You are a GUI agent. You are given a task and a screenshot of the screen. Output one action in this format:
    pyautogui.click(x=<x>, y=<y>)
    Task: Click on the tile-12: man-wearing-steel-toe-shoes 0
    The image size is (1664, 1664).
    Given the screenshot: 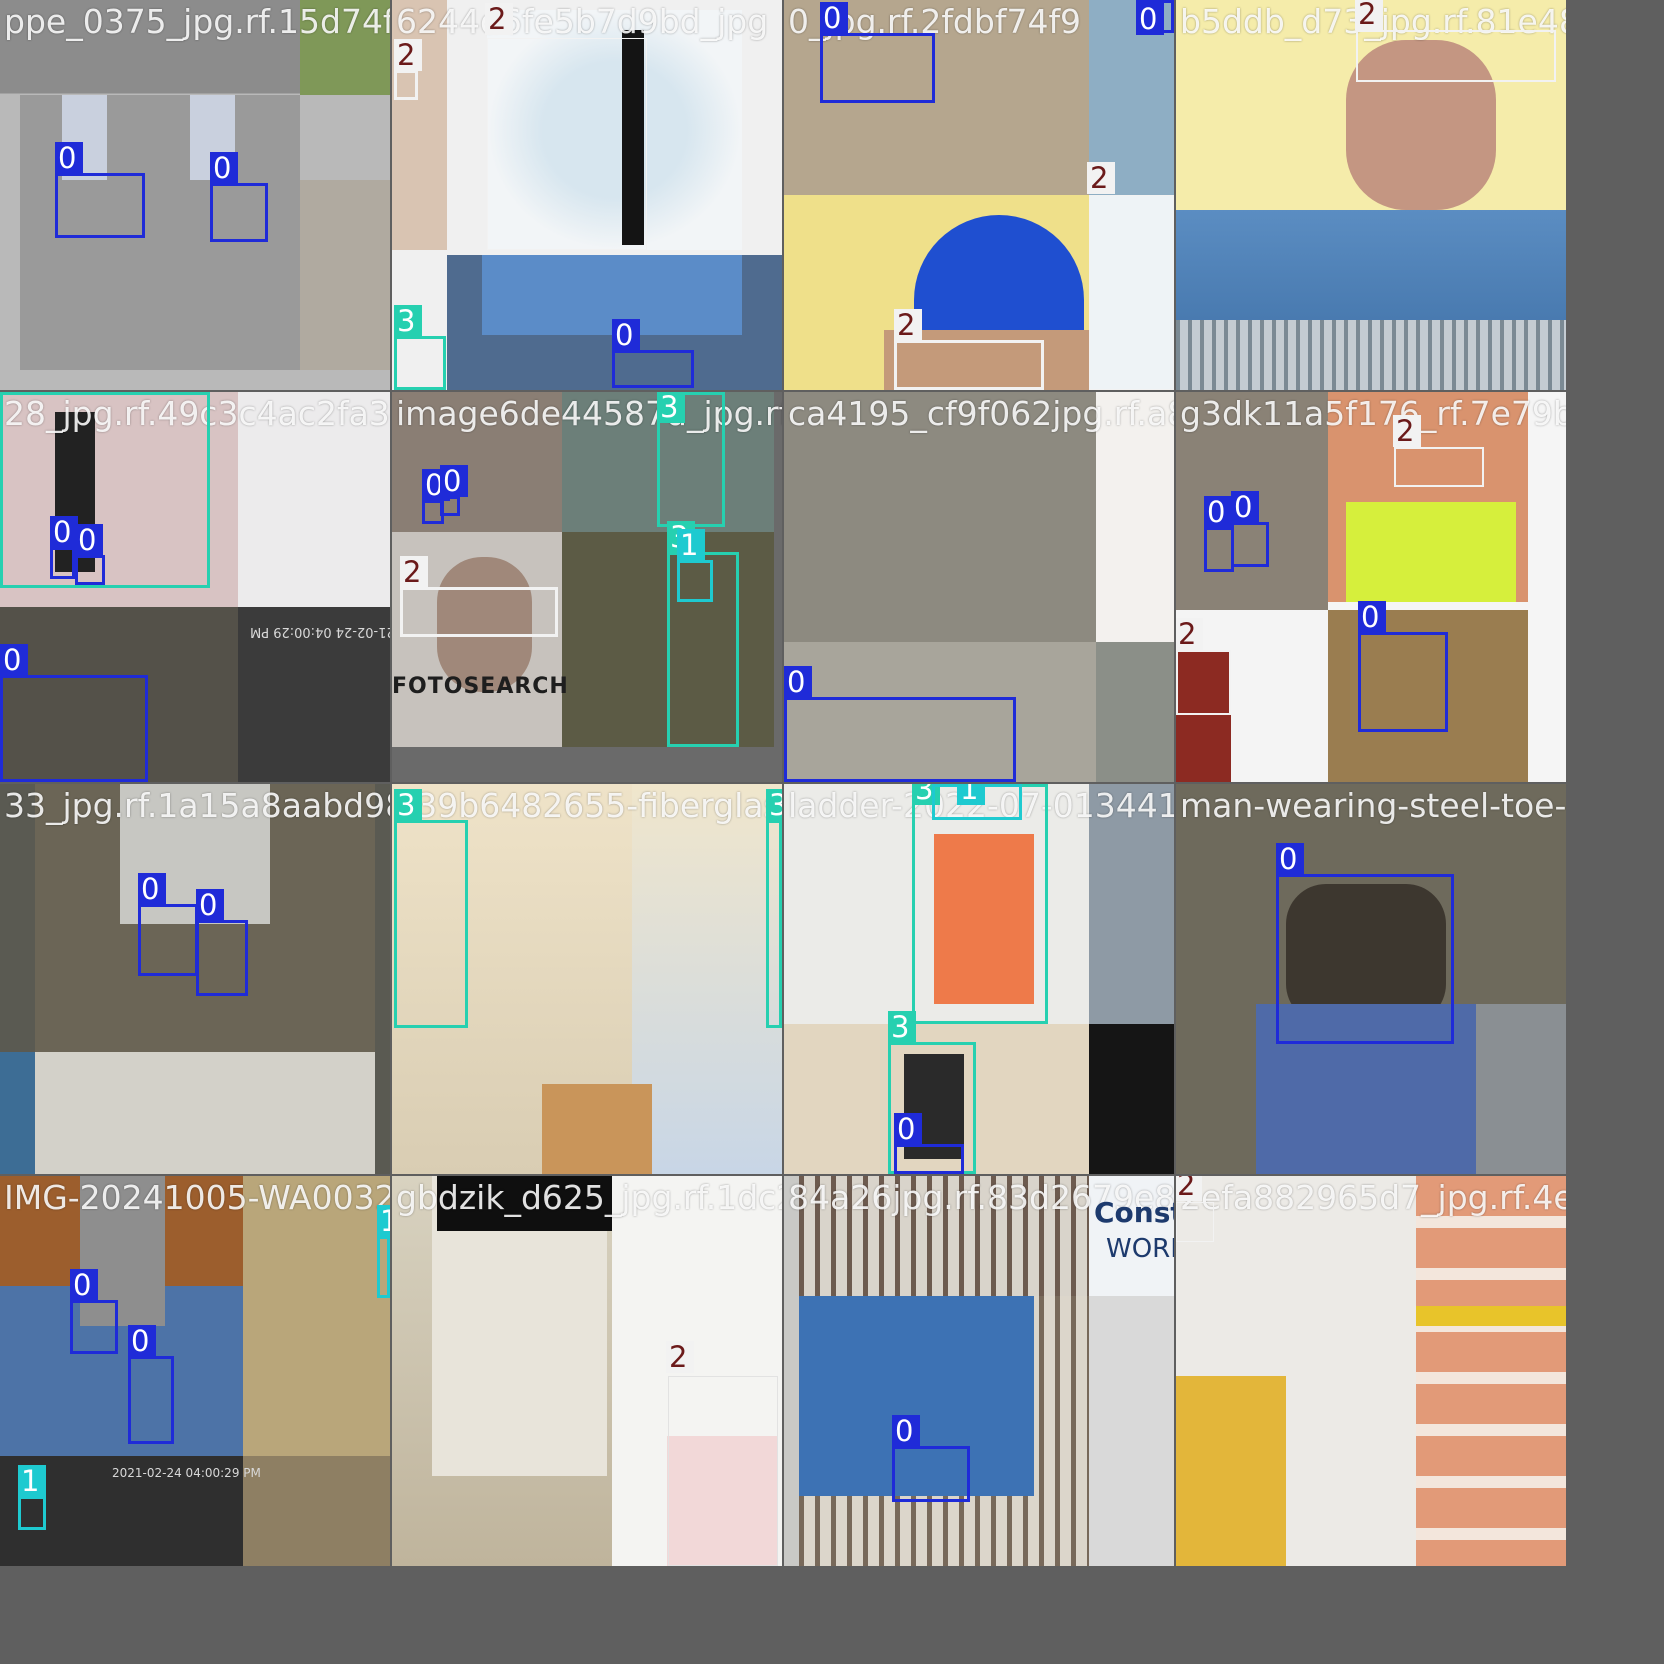 What is the action you would take?
    pyautogui.click(x=1371, y=979)
    